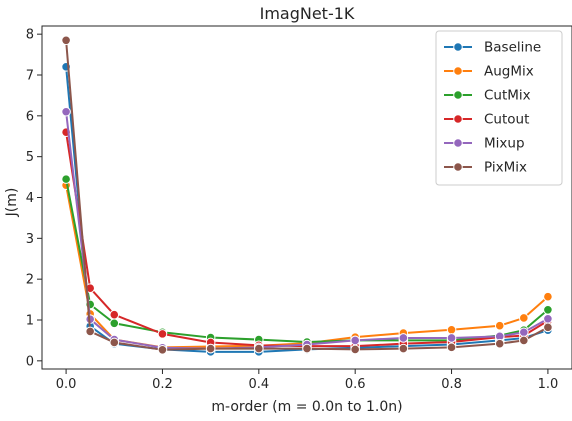 The image size is (572, 421). I want to click on legend-marker-pixmix, so click(458, 167).